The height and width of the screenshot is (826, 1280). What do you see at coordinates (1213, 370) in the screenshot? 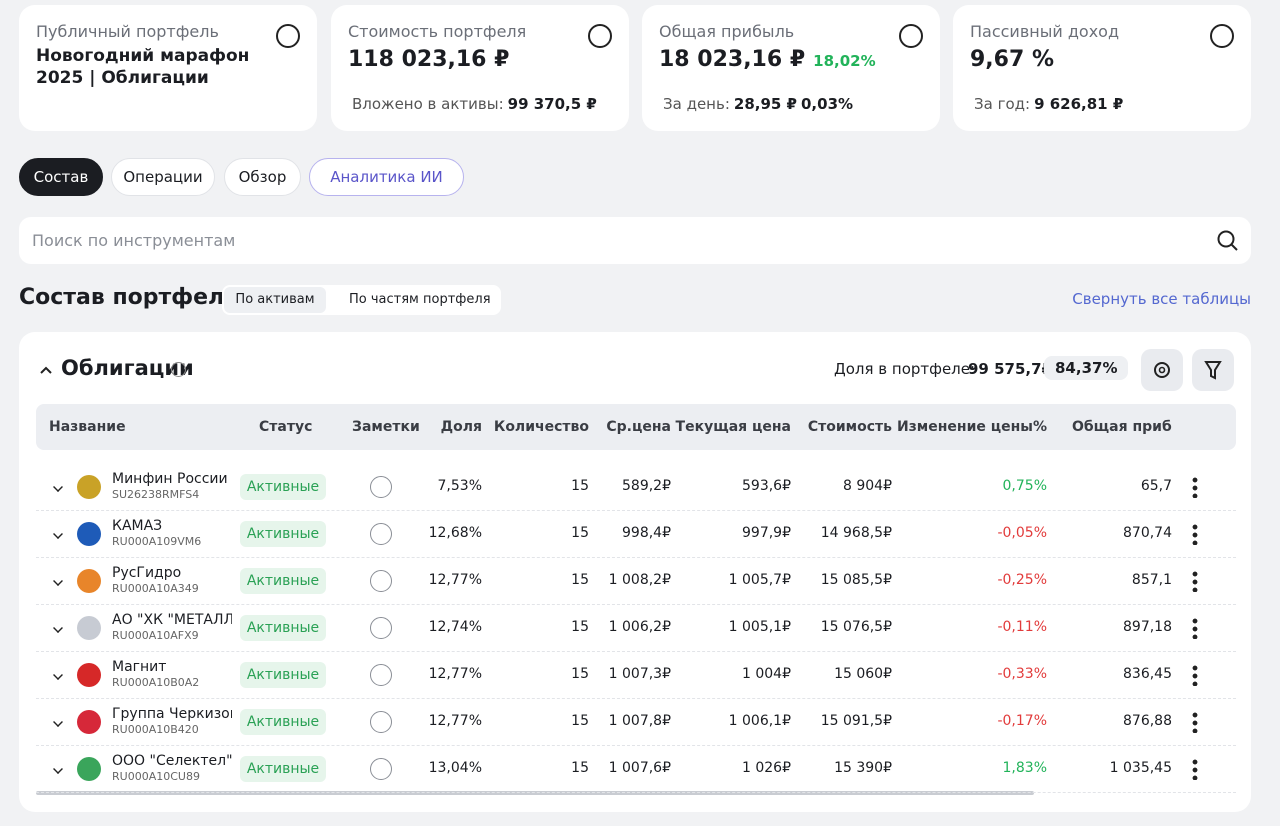
I see `filter-button` at bounding box center [1213, 370].